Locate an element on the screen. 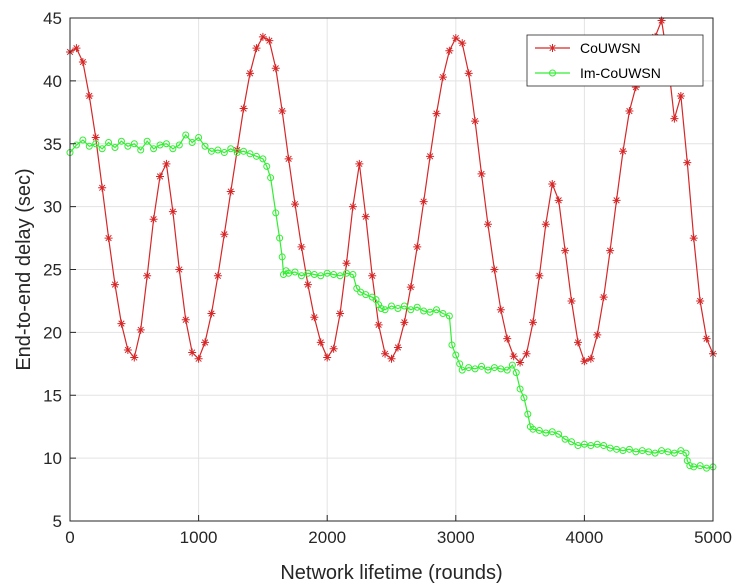 The image size is (736, 584). y-tick-label: 10 is located at coordinates (52, 458).